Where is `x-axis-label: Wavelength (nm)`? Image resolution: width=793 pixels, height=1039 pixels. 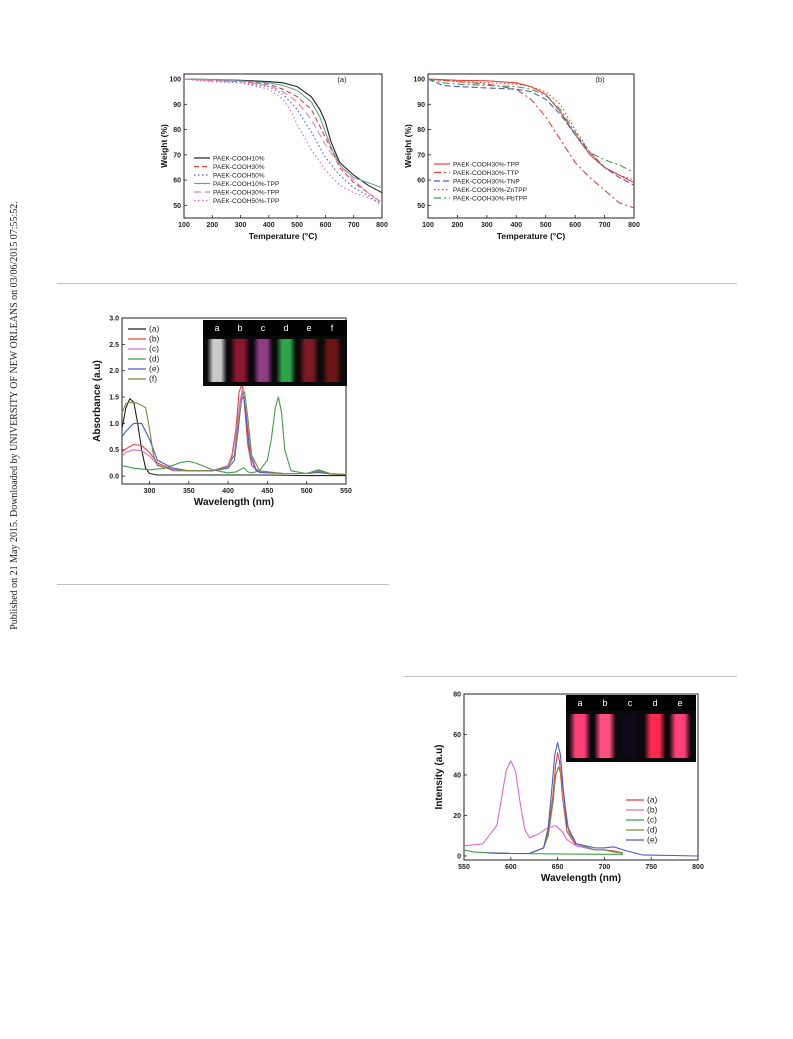
x-axis-label: Wavelength (nm) is located at coordinates (581, 878).